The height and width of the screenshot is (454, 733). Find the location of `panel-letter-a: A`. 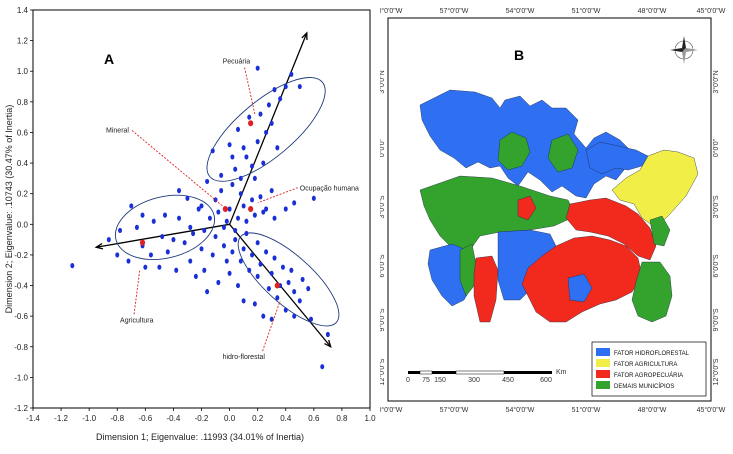

panel-letter-a: A is located at coordinates (109, 59).